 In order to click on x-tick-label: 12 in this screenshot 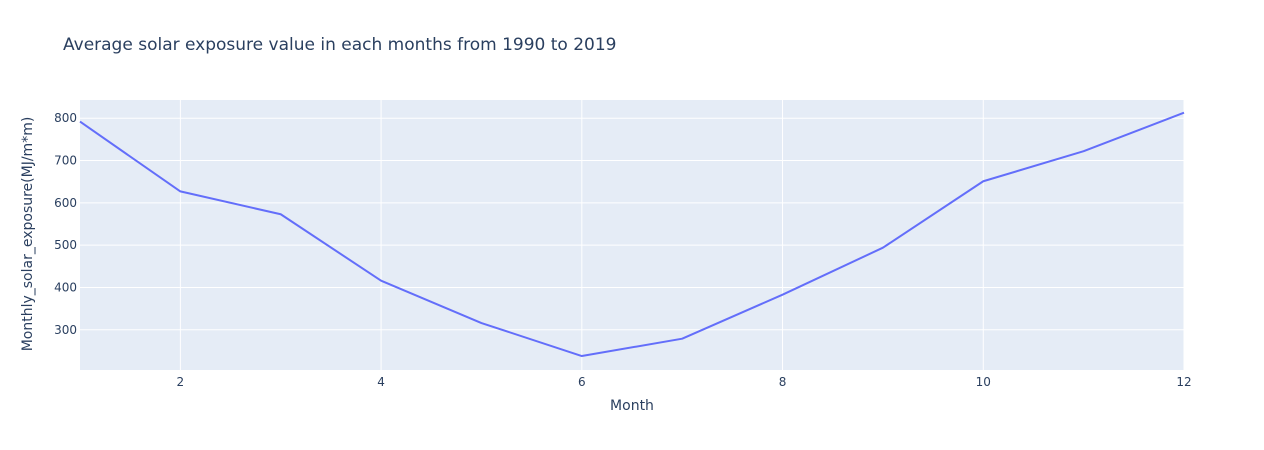, I will do `click(1183, 382)`.